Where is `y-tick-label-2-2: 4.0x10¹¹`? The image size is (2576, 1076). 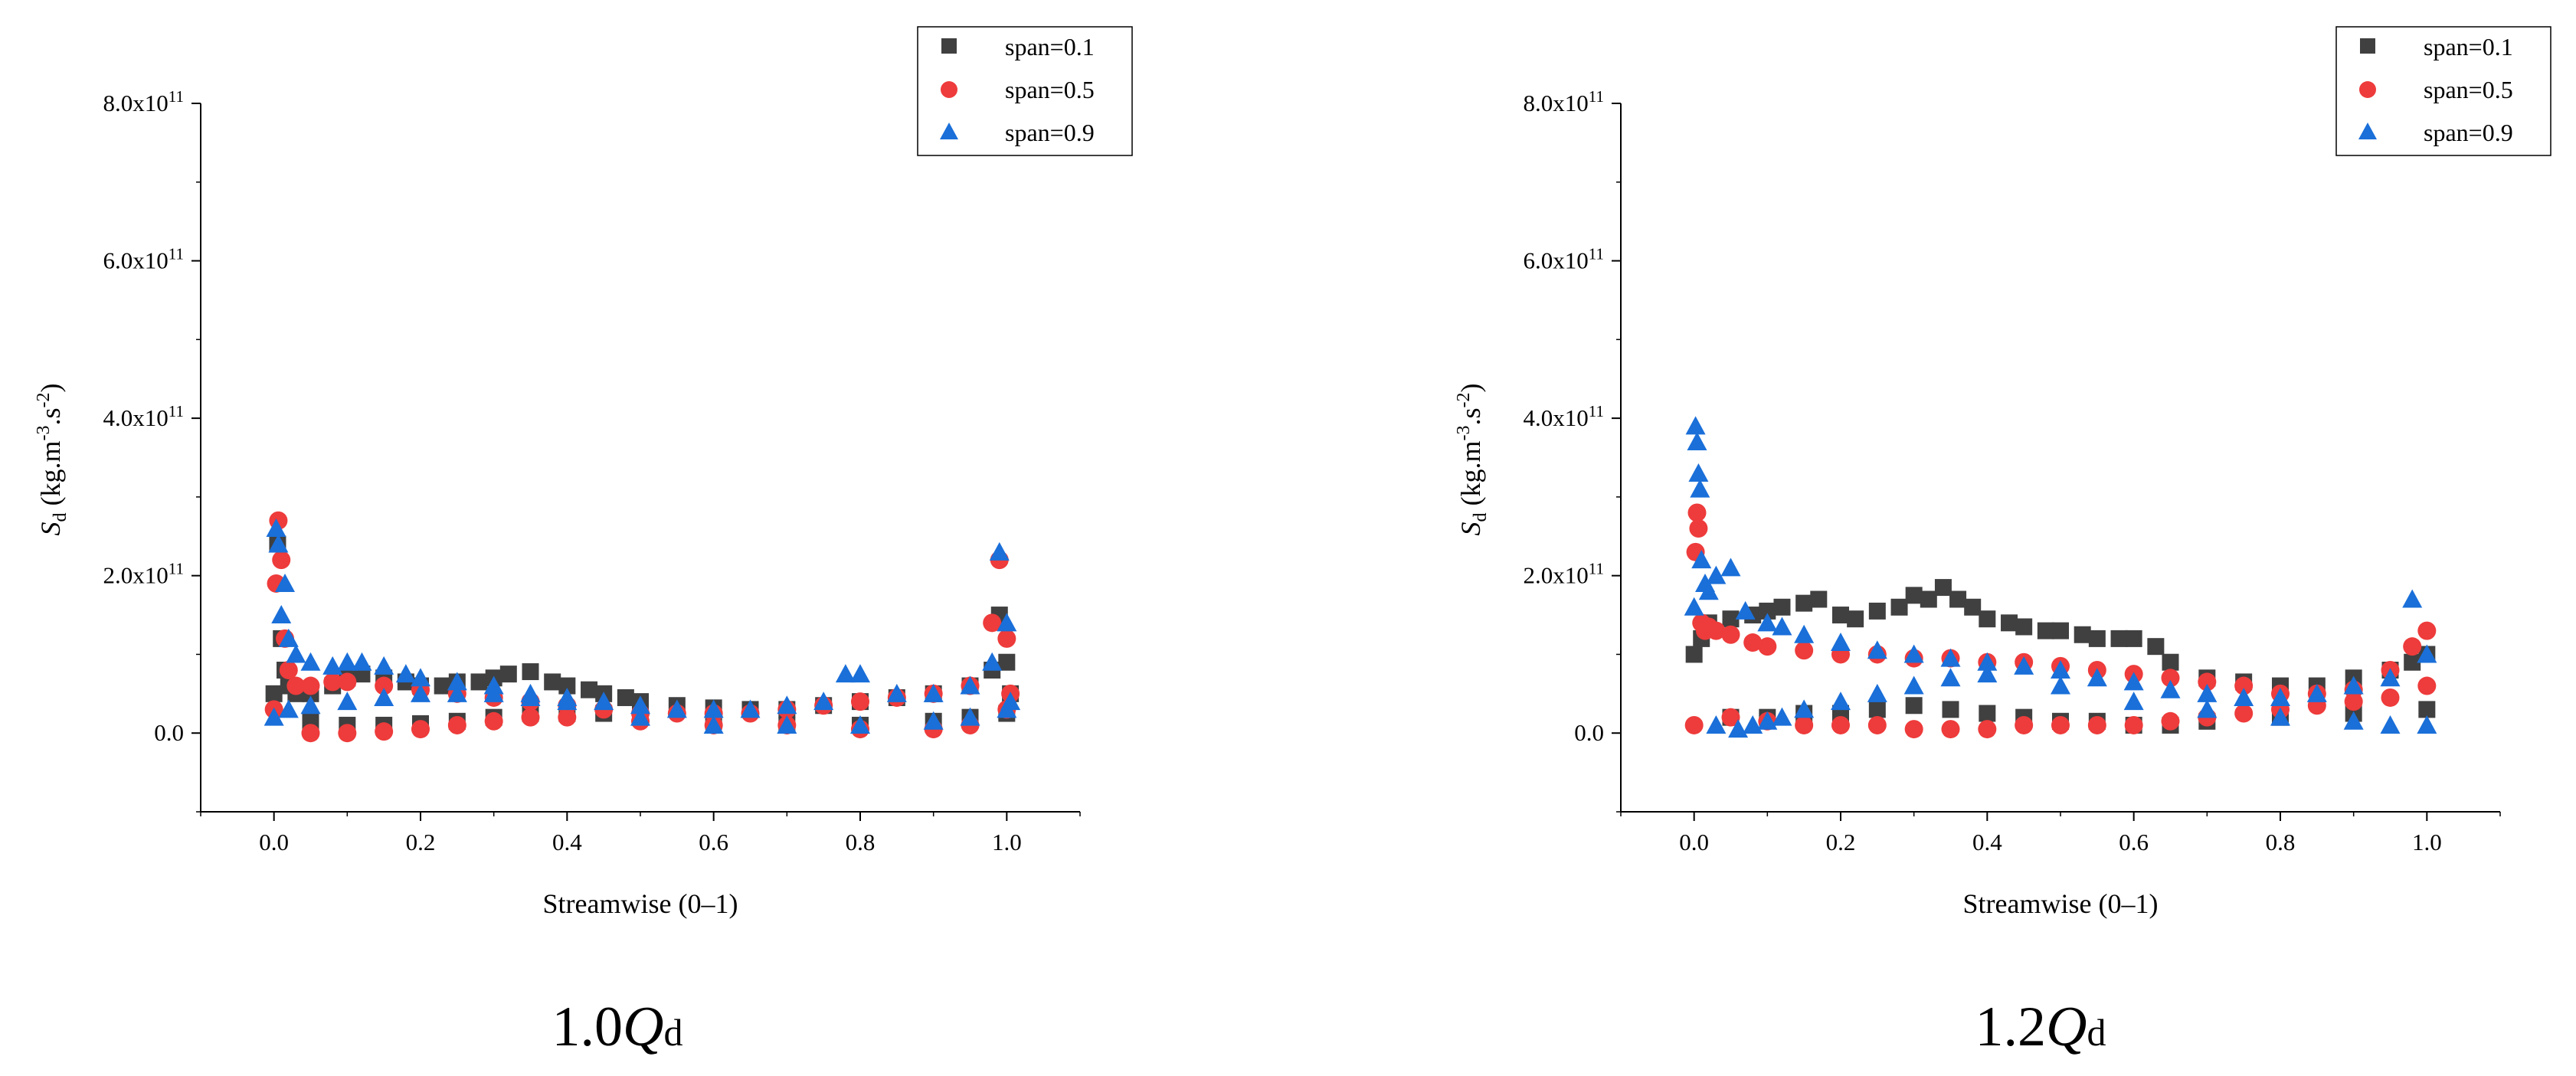
y-tick-label-2-2: 4.0x10¹¹ is located at coordinates (1564, 417).